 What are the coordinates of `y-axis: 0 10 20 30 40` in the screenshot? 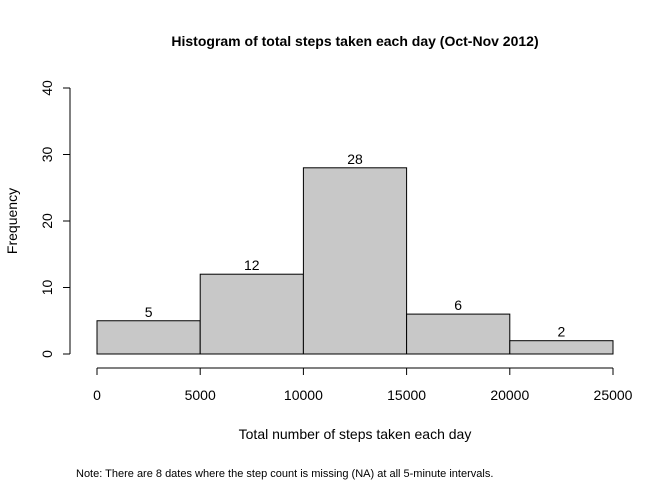 It's located at (55, 219).